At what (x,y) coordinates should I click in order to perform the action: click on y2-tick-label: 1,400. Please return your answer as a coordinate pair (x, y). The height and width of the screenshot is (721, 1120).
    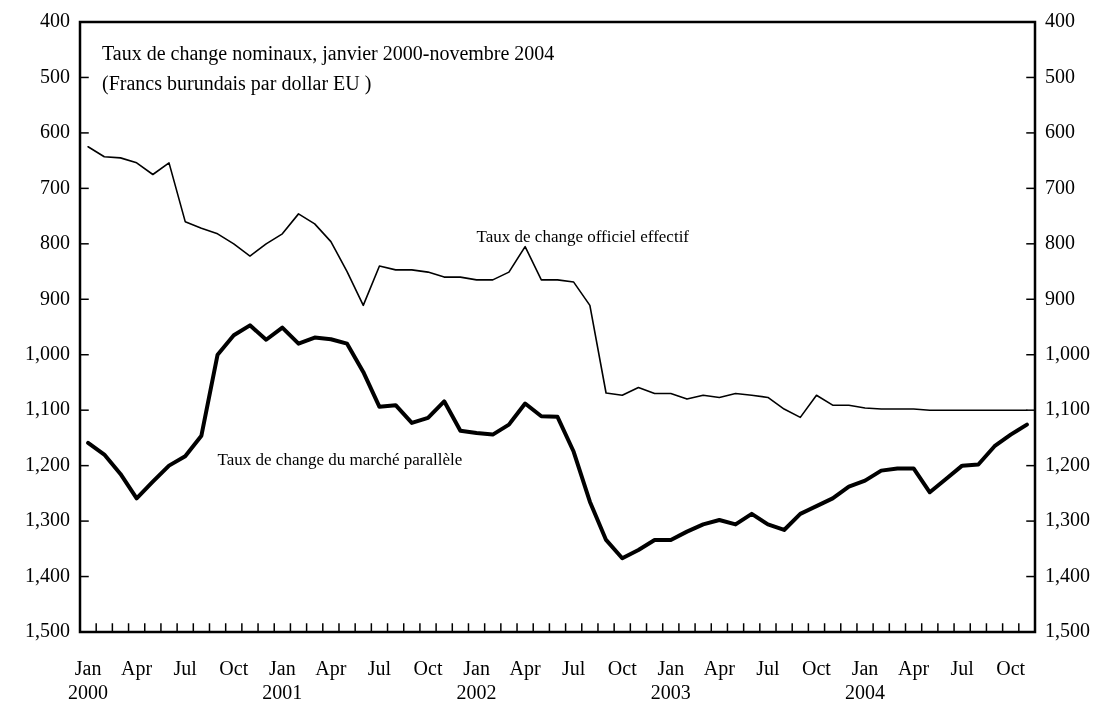
    Looking at the image, I should click on (1067, 574).